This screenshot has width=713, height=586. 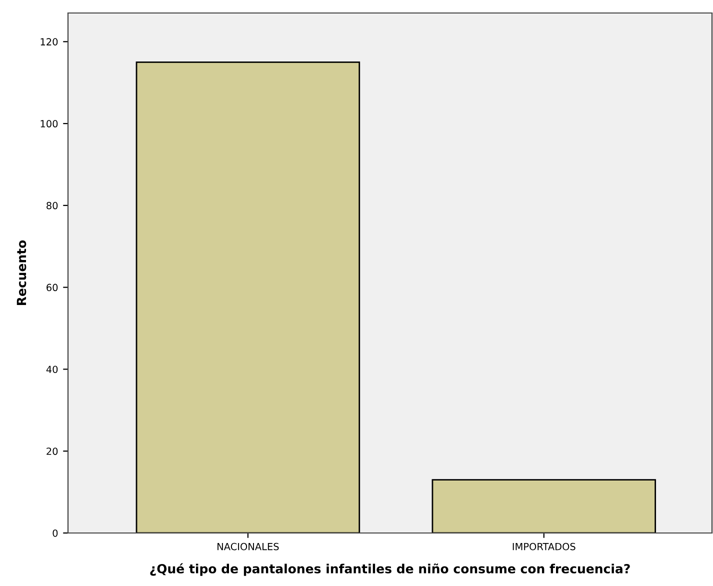 I want to click on y-tick-label: 120, so click(x=49, y=42).